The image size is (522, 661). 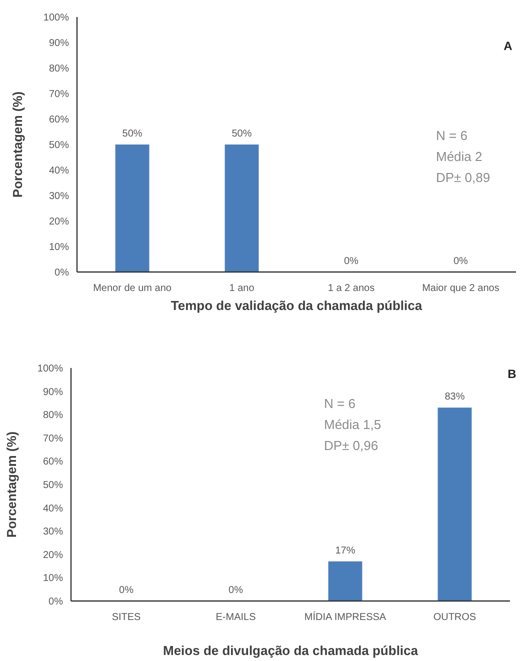 What do you see at coordinates (345, 550) in the screenshot?
I see `data-label: 17%` at bounding box center [345, 550].